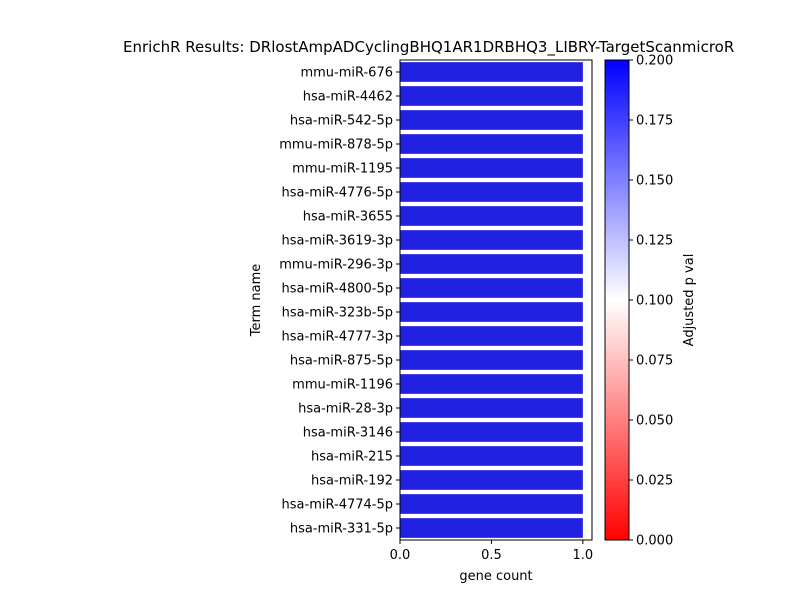 This screenshot has height=600, width=800. Describe the element at coordinates (654, 301) in the screenshot. I see `colorbar-tick-label: 0.100` at that location.